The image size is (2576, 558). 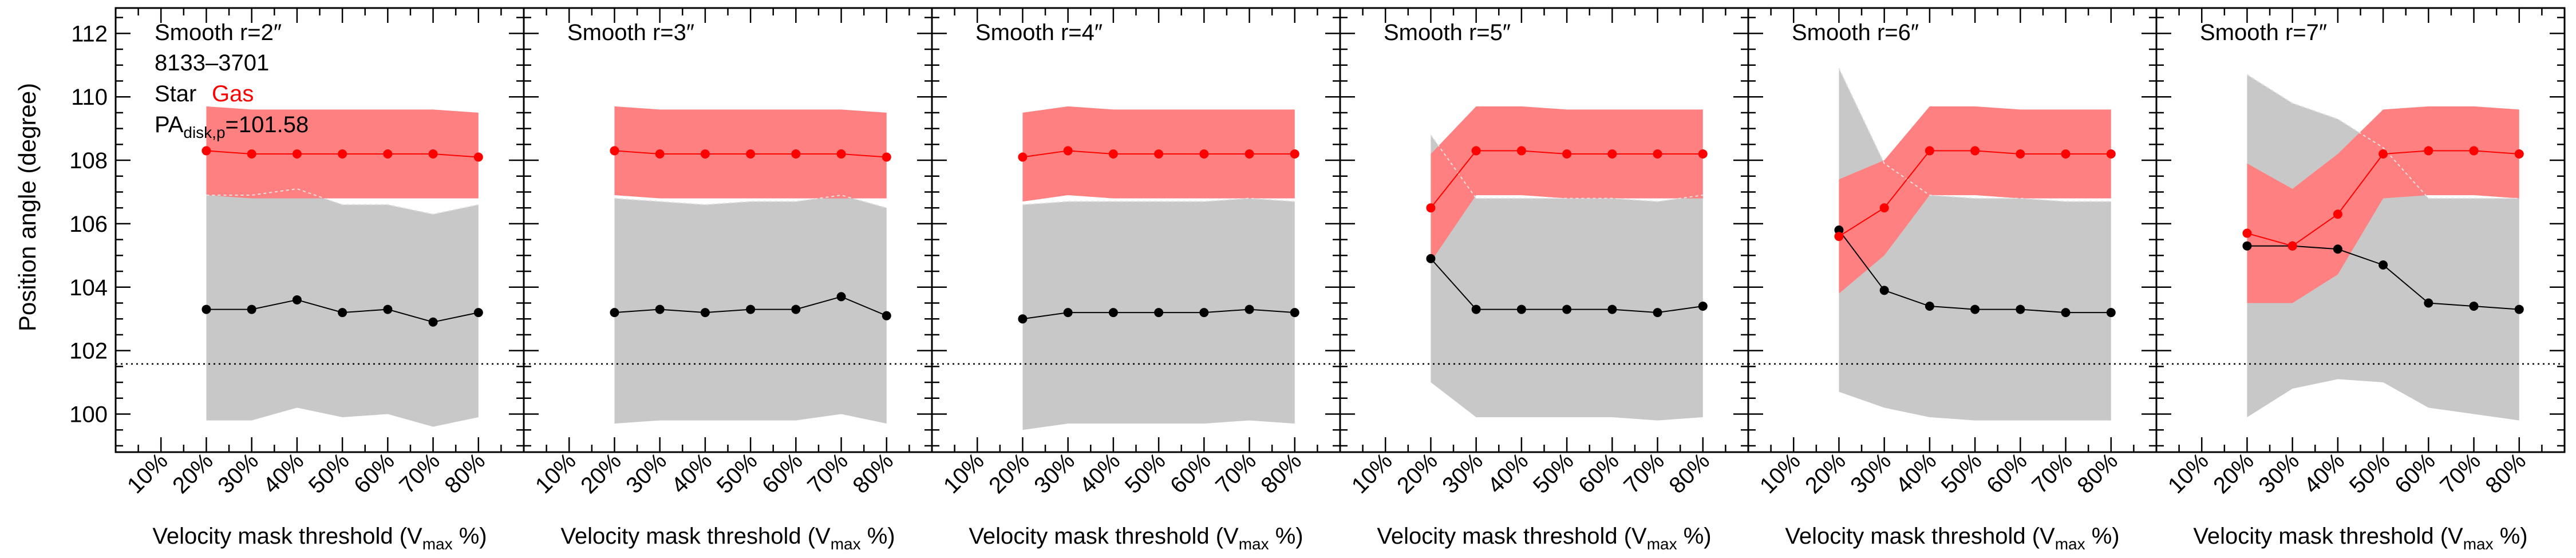 I want to click on panel-title: Smooth r=7″, so click(x=2263, y=32).